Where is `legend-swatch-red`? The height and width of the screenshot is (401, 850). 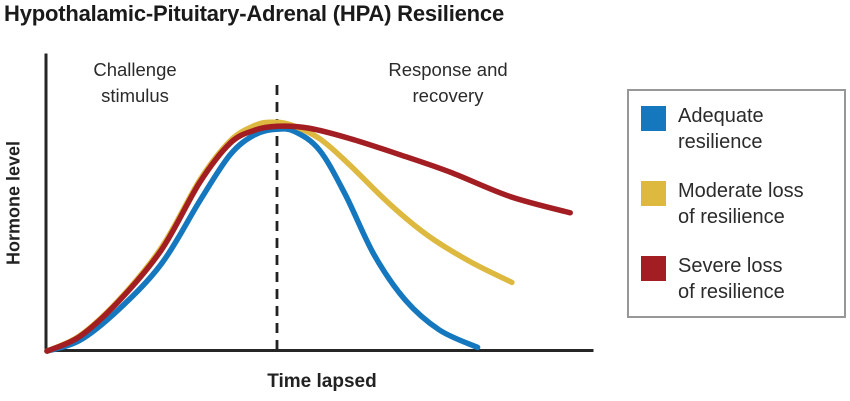 legend-swatch-red is located at coordinates (653, 268).